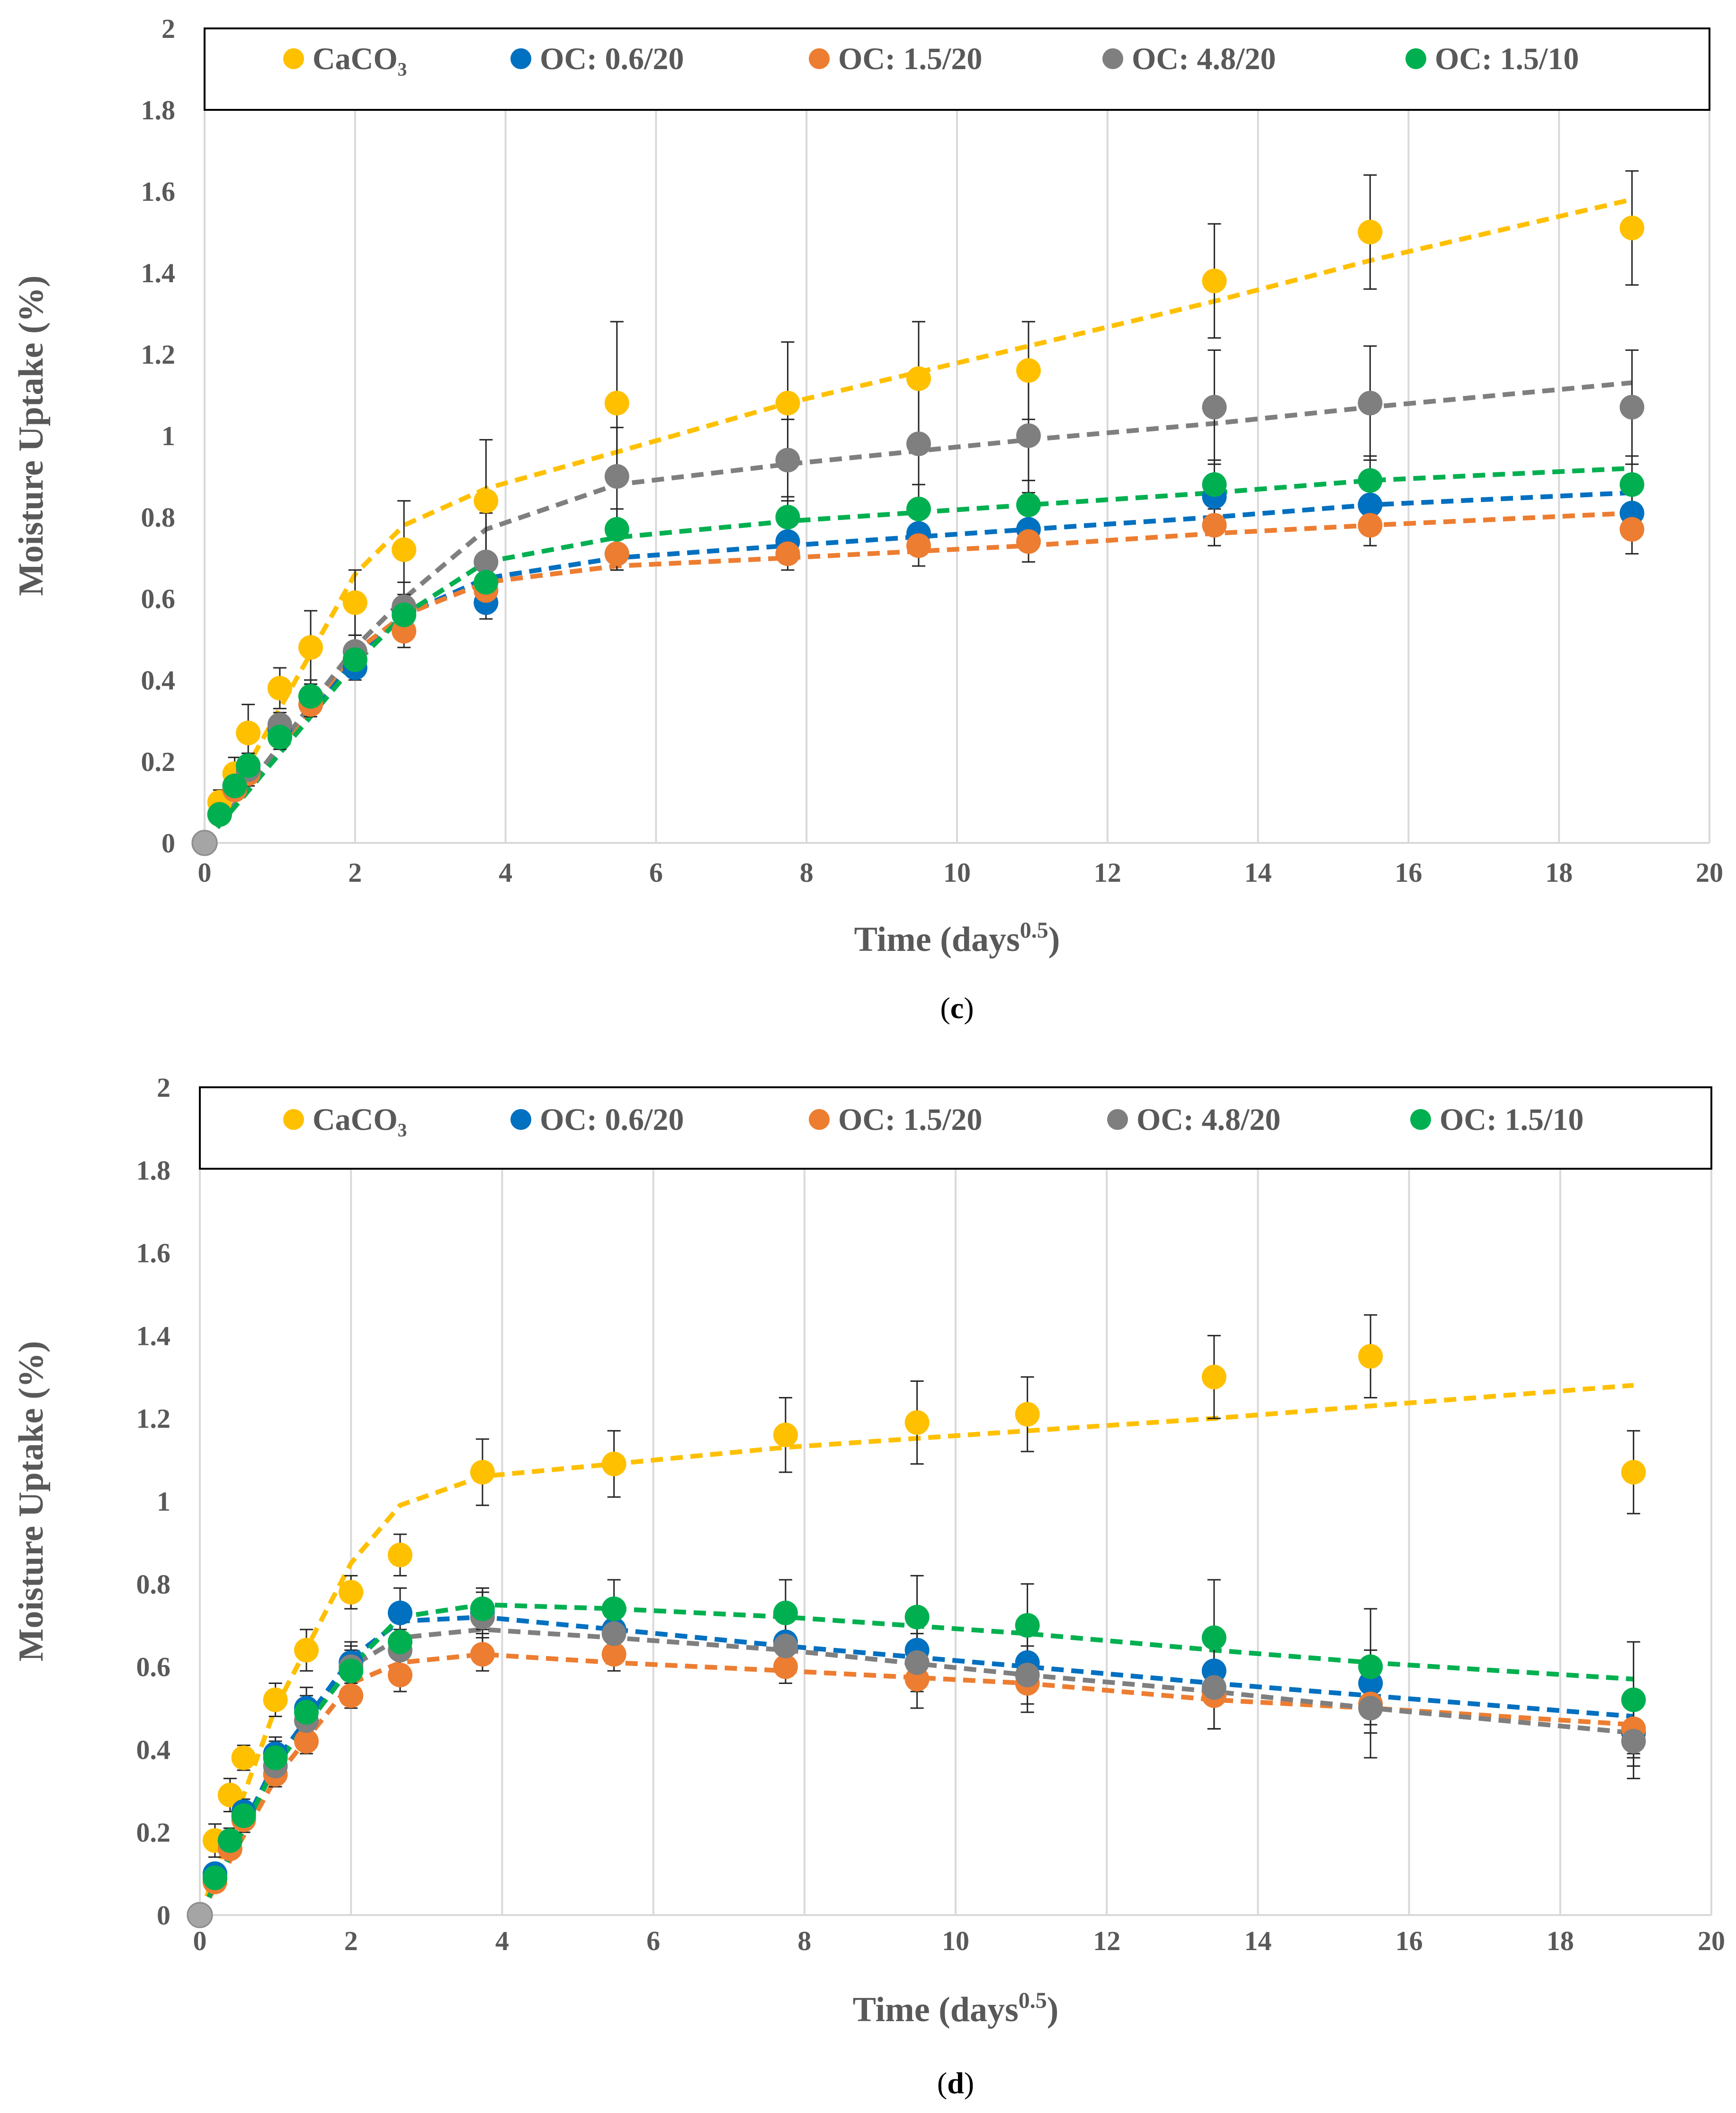  I want to click on panel-letter: c, so click(957, 1008).